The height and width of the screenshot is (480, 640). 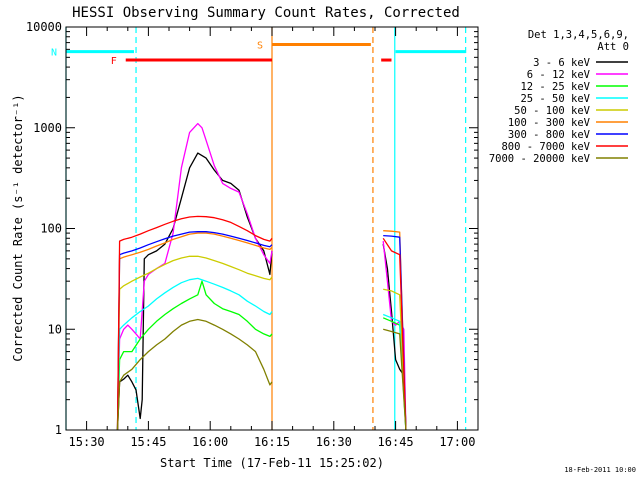 I want to click on x-tick-label-3: 16:15, so click(x=272, y=442).